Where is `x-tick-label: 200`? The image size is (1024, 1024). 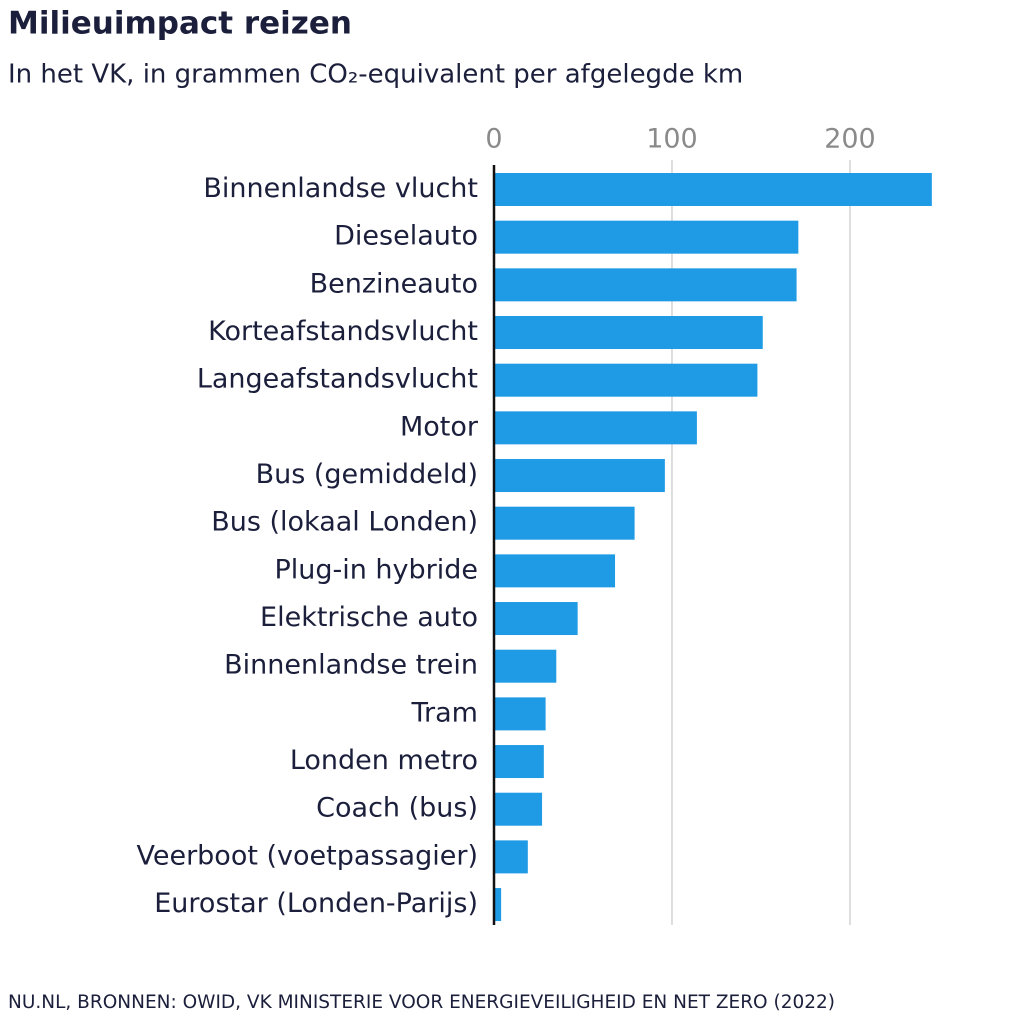 x-tick-label: 200 is located at coordinates (850, 139).